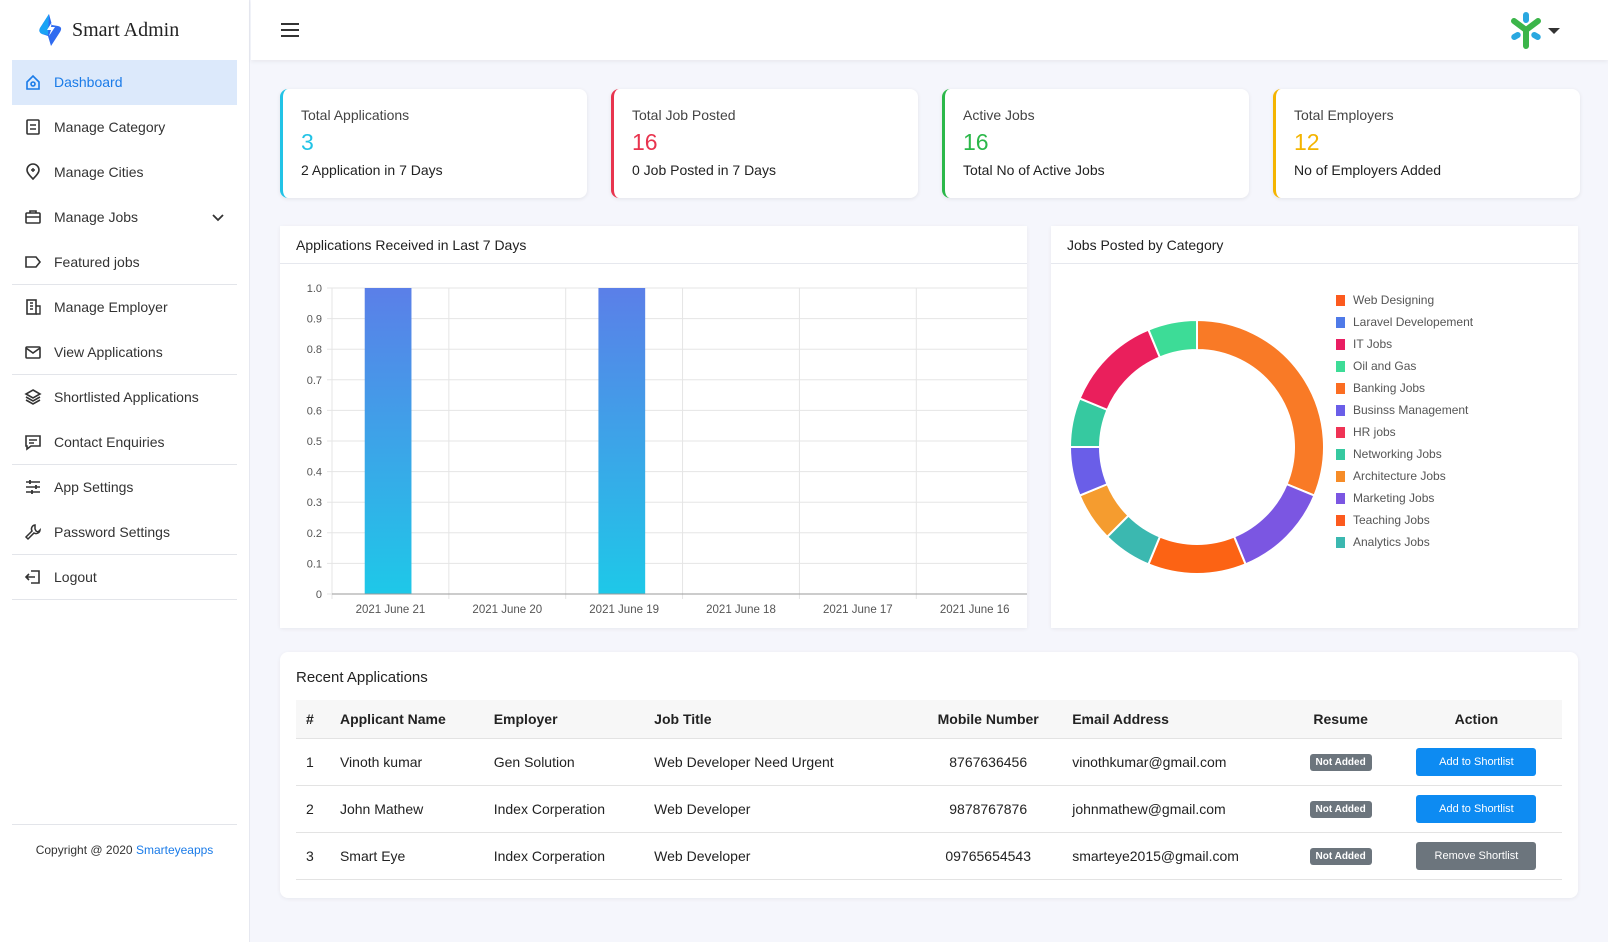  I want to click on sidebar-item-label: Manage Jobs, so click(96, 217).